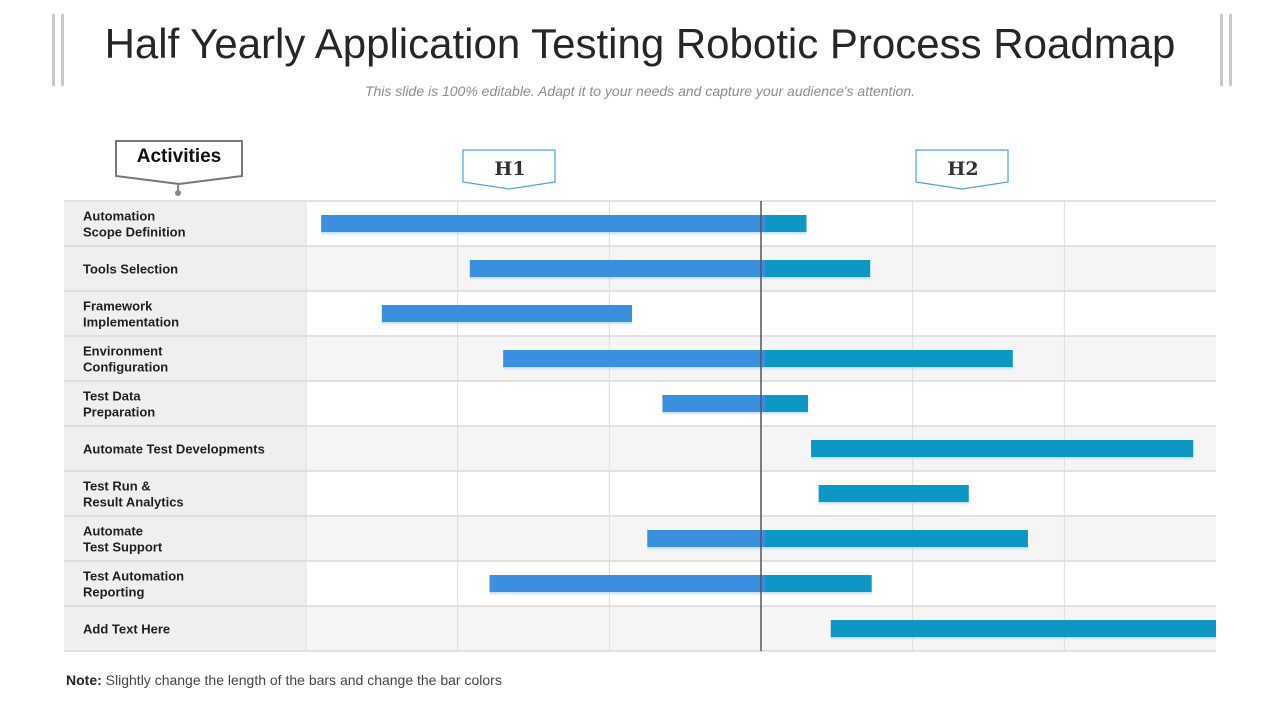 This screenshot has width=1280, height=720. I want to click on h1-callout-shape, so click(509, 169).